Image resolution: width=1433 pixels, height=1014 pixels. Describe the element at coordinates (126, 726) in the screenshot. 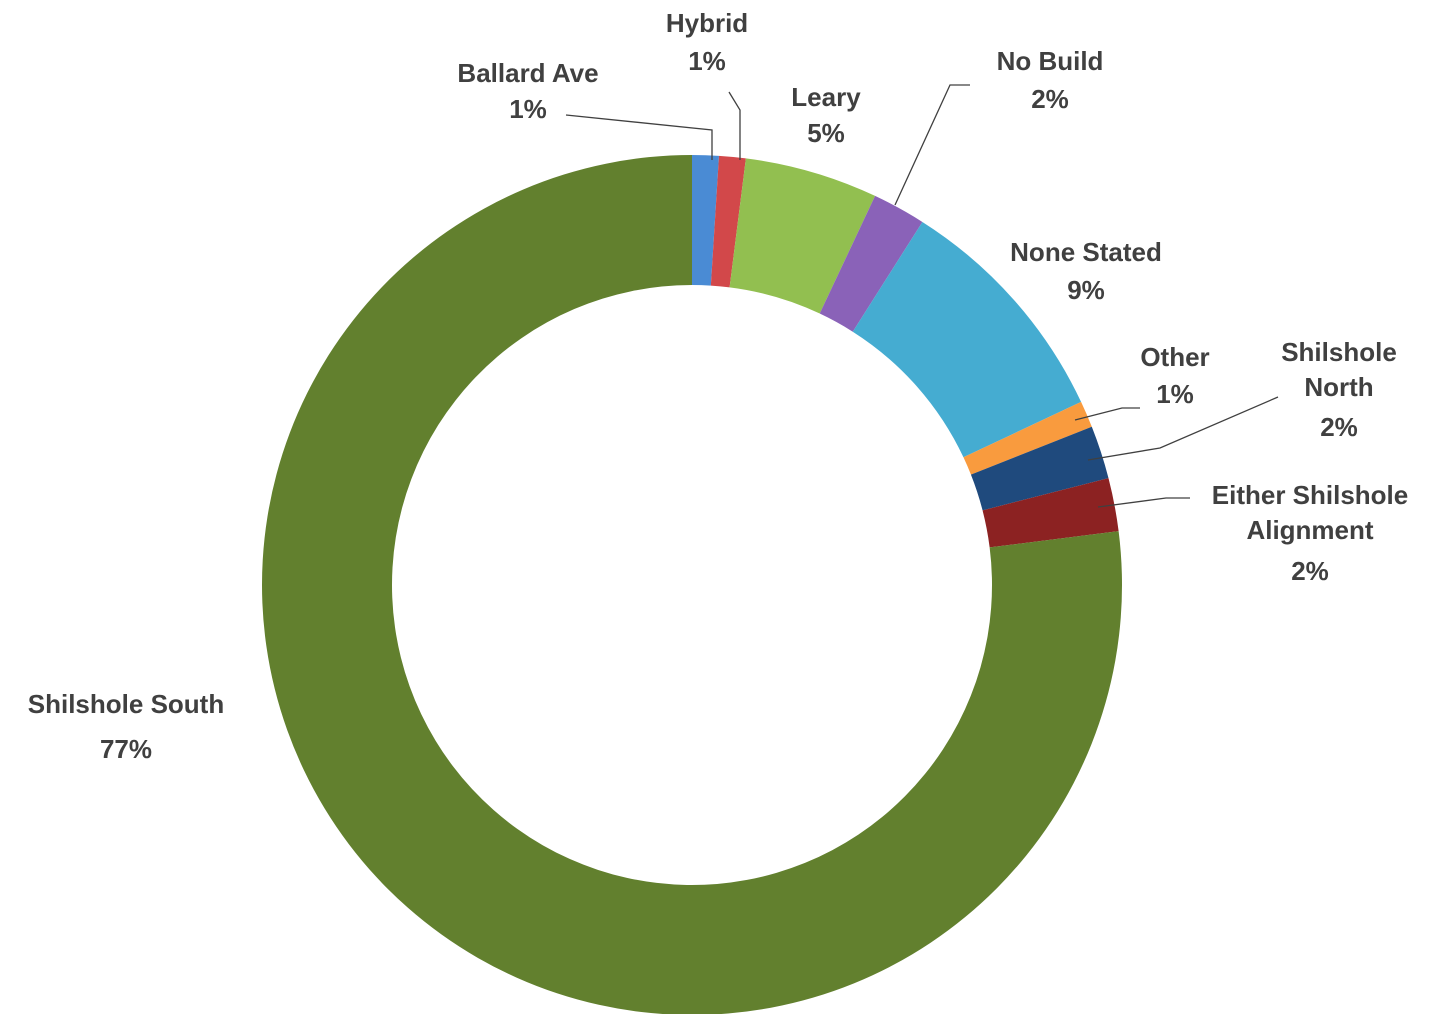

I see `slice-label-shilshole-south: Shilshole South 77%` at that location.